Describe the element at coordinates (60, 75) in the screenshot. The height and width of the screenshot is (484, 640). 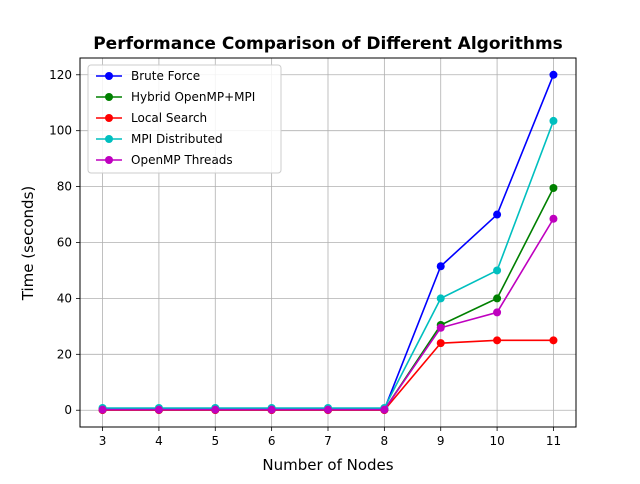
I see `y-tick-label: 120` at that location.